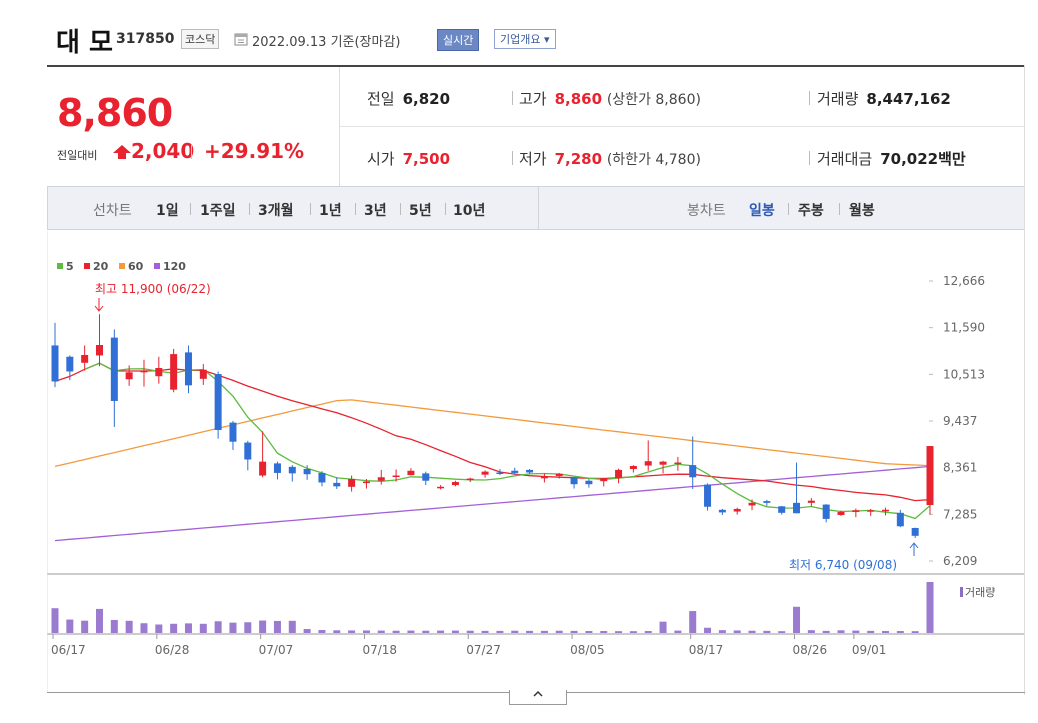 The height and width of the screenshot is (723, 1038). Describe the element at coordinates (330, 211) in the screenshot. I see `period-1y: 1년` at that location.